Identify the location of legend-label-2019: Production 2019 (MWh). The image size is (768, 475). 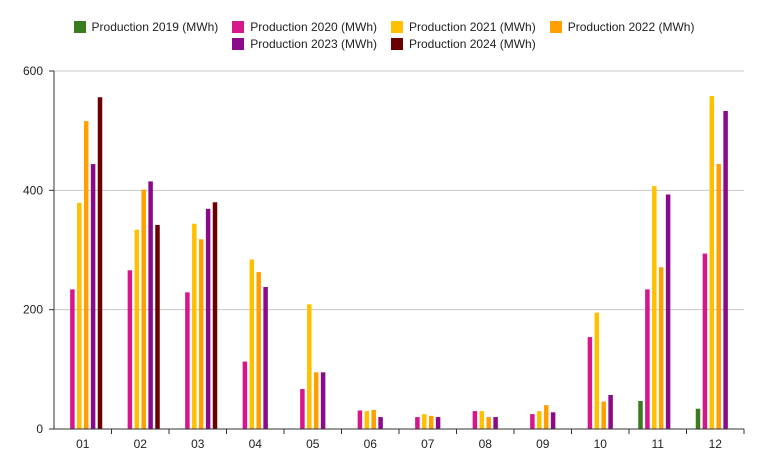
(155, 26).